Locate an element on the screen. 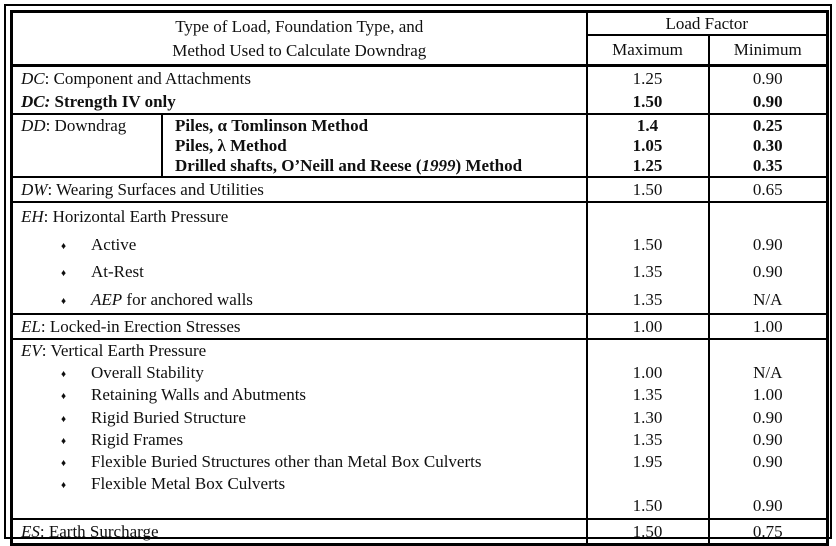 Image resolution: width=836 pixels, height=546 pixels. value-ev-overall-max: 1.00 is located at coordinates (647, 373).